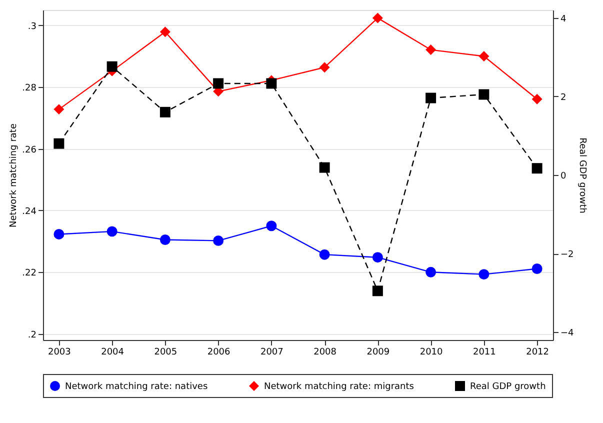  I want to click on y2-axis-title: Real GDP growth, so click(581, 176).